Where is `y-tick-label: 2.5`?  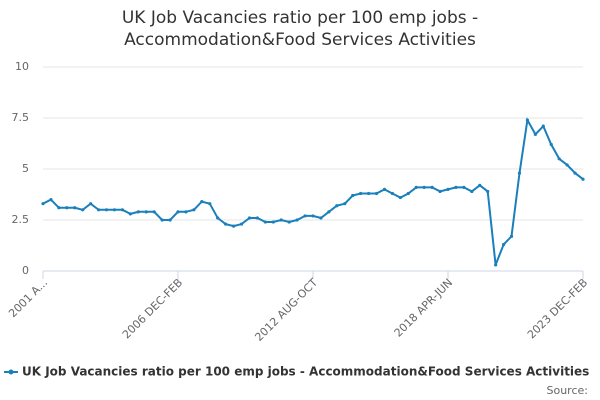
y-tick-label: 2.5 is located at coordinates (21, 219).